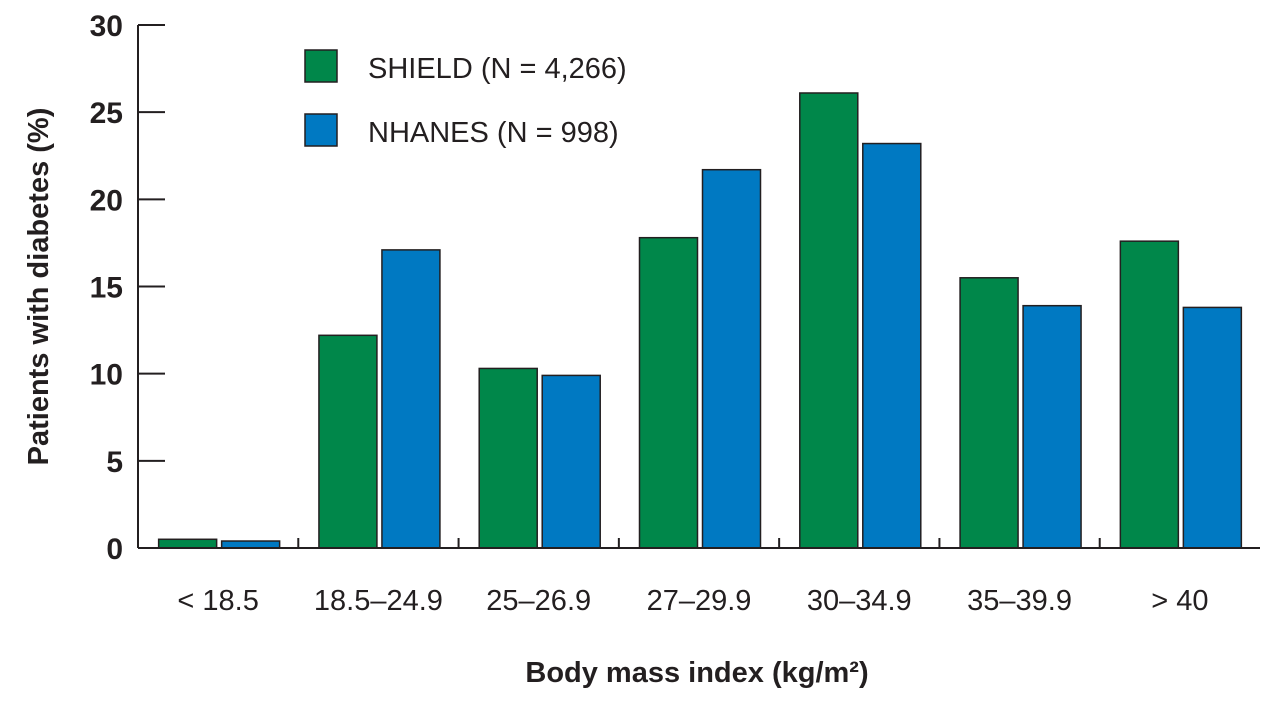 This screenshot has height=709, width=1280. What do you see at coordinates (497, 69) in the screenshot?
I see `legend-label: SHIELD (N = 4,266)` at bounding box center [497, 69].